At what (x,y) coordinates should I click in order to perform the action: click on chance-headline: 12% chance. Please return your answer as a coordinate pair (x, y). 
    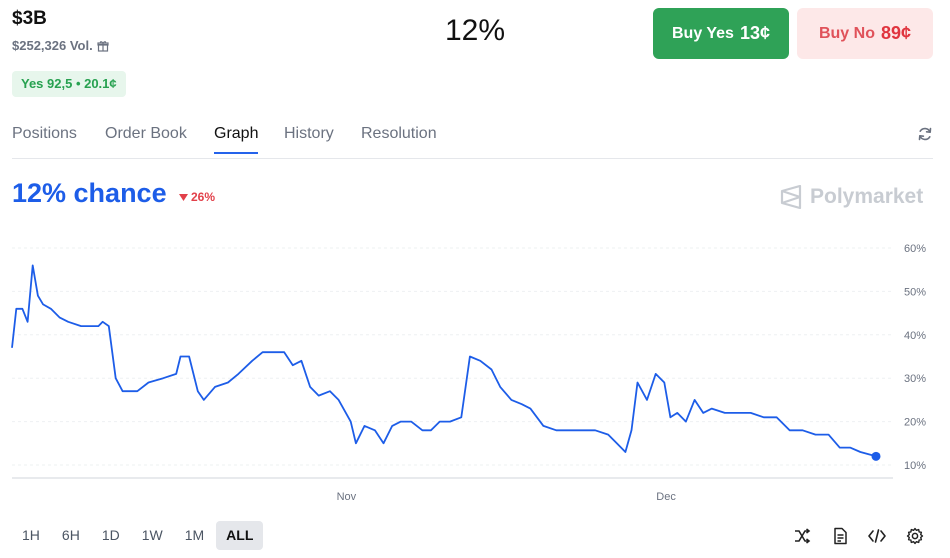
    Looking at the image, I should click on (89, 193).